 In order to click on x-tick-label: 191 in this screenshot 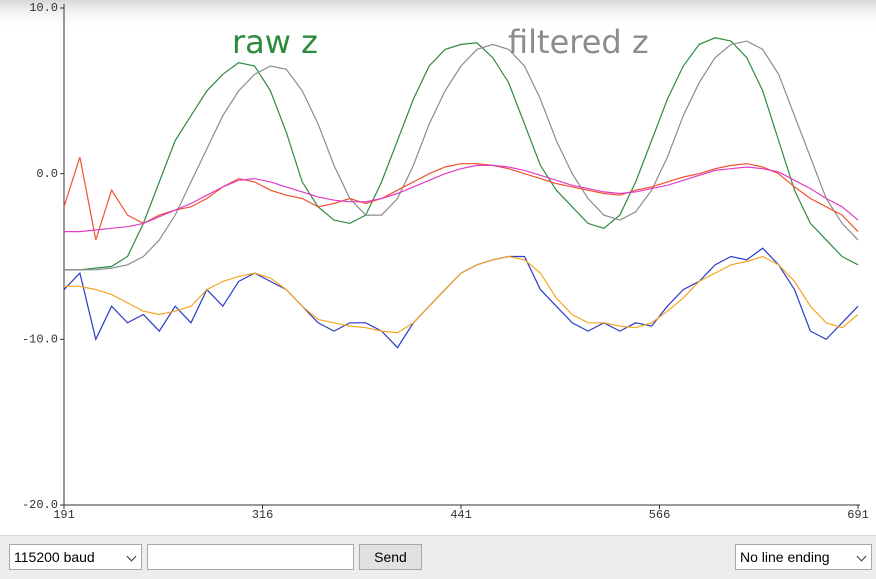, I will do `click(64, 515)`.